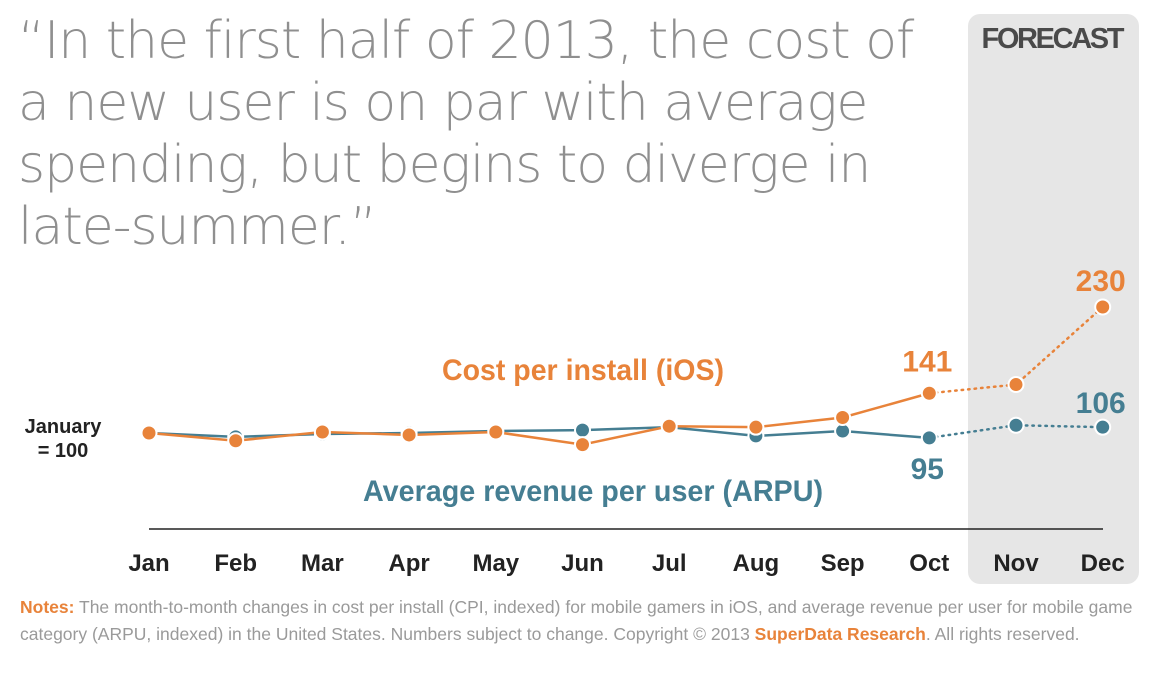  What do you see at coordinates (1103, 563) in the screenshot?
I see `x-tick-label: Dec` at bounding box center [1103, 563].